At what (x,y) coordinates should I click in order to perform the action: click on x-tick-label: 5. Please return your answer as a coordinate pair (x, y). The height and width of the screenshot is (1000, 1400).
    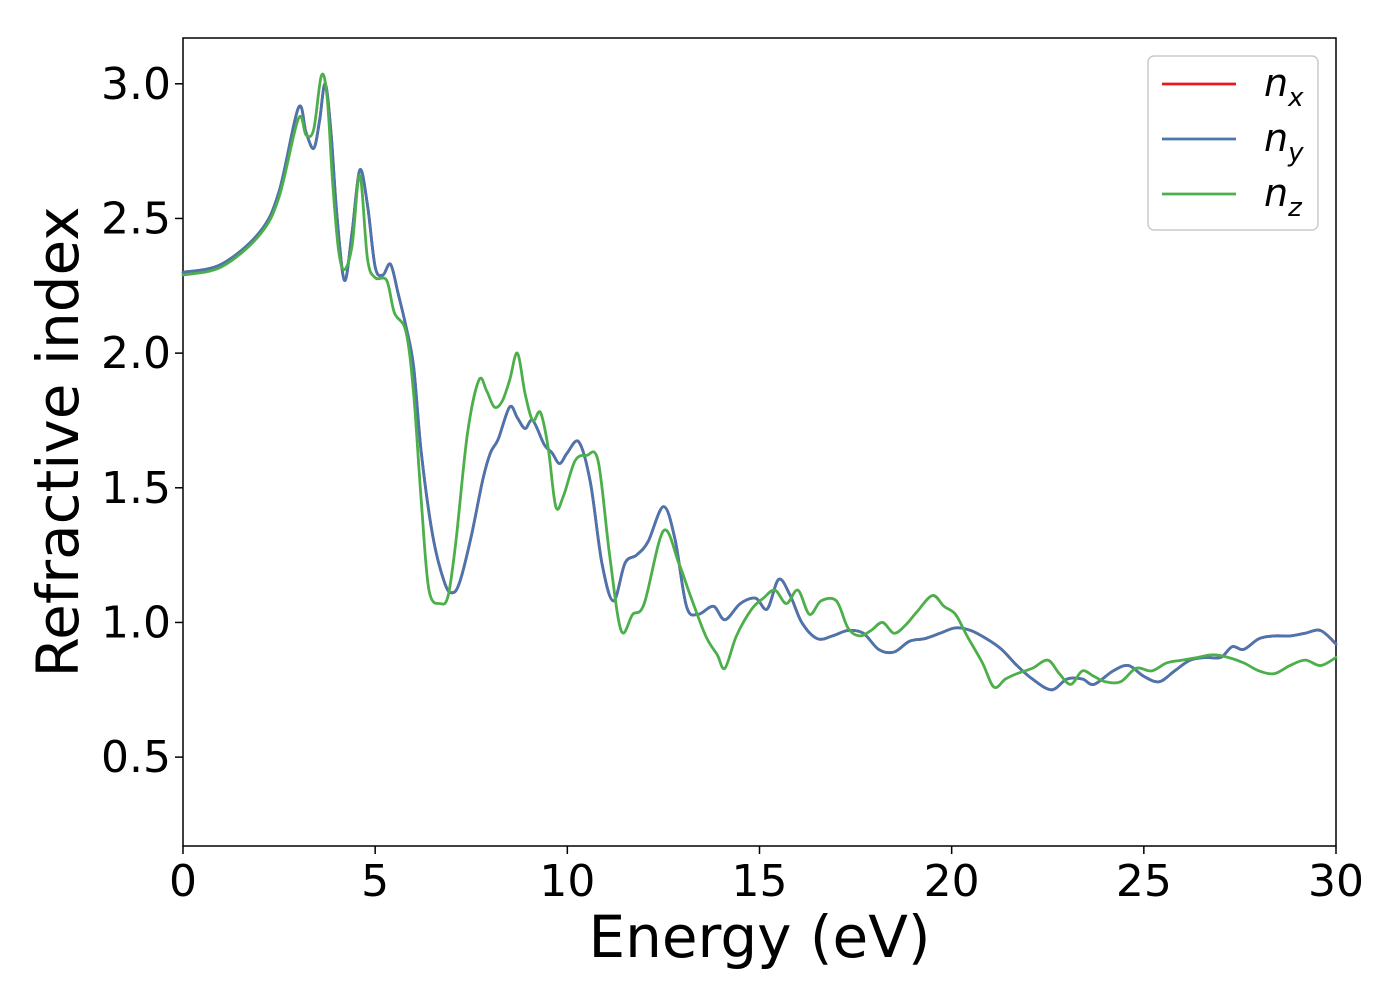
    Looking at the image, I should click on (375, 881).